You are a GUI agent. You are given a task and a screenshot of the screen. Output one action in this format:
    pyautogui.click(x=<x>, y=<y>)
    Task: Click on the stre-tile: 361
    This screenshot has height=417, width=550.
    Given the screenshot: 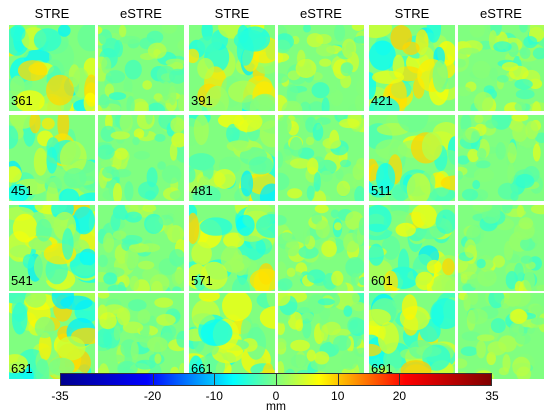 What is the action you would take?
    pyautogui.click(x=52, y=68)
    